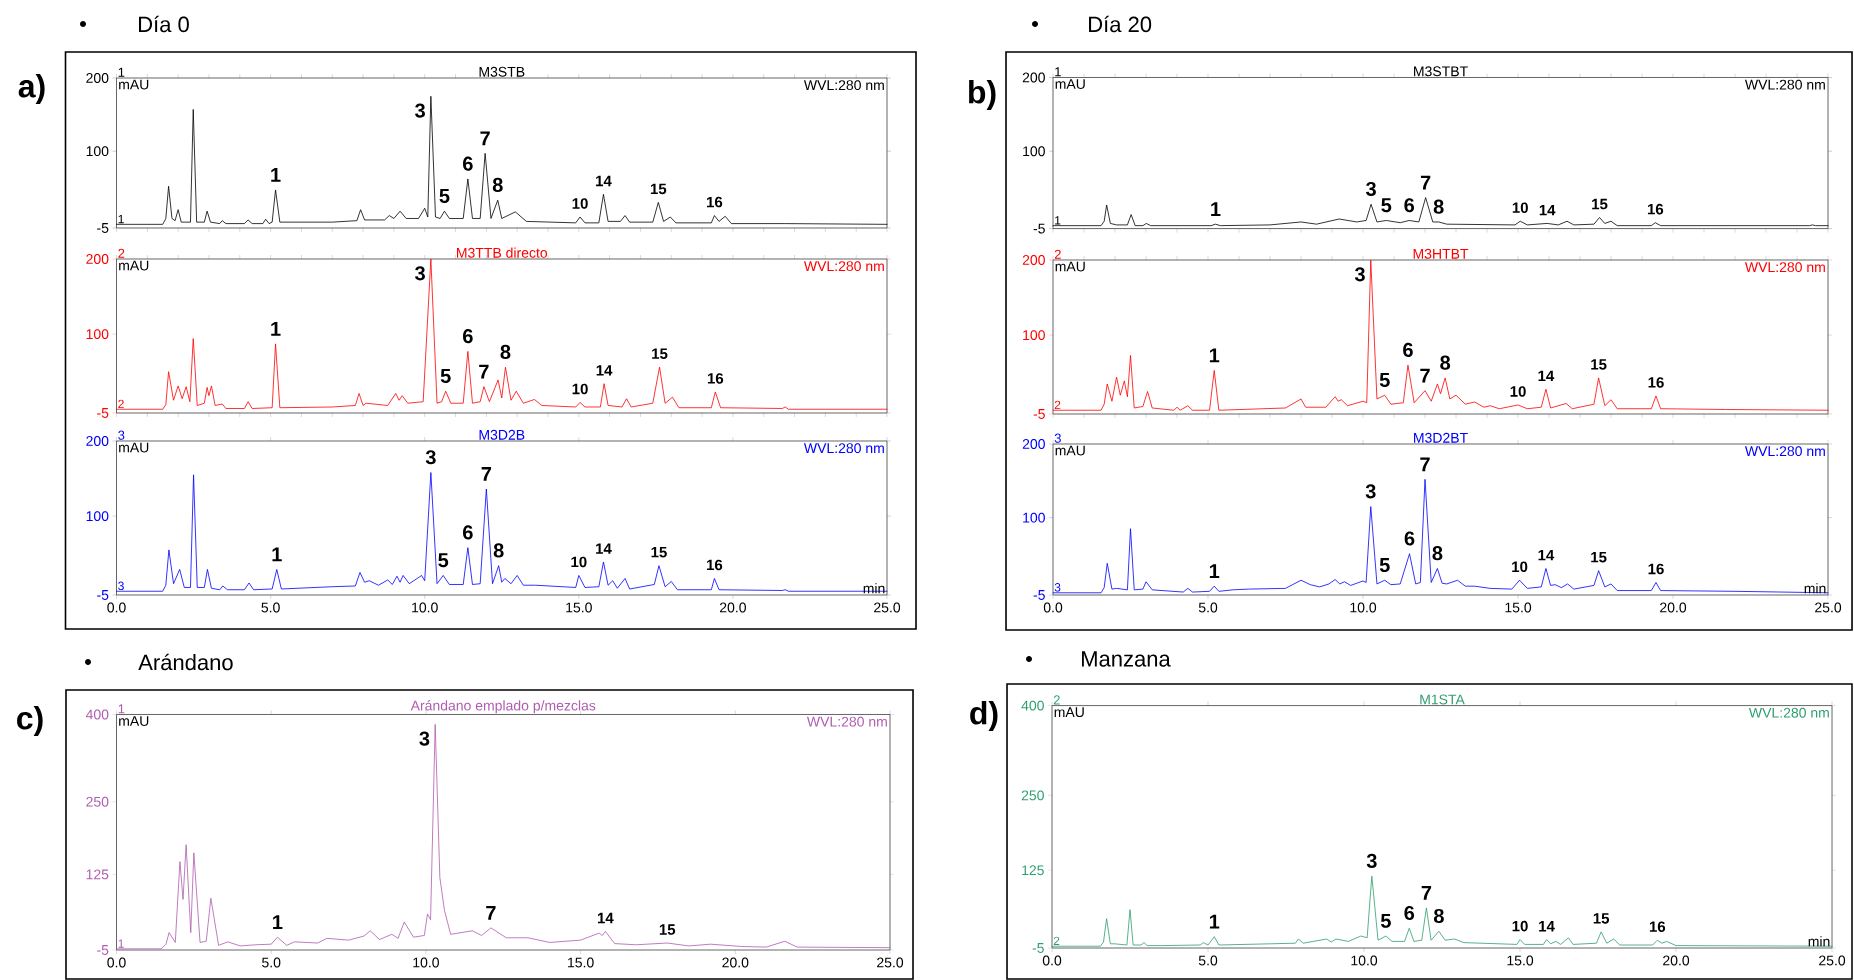 The height and width of the screenshot is (980, 1854). I want to click on y-tick-label: 250, so click(97, 801).